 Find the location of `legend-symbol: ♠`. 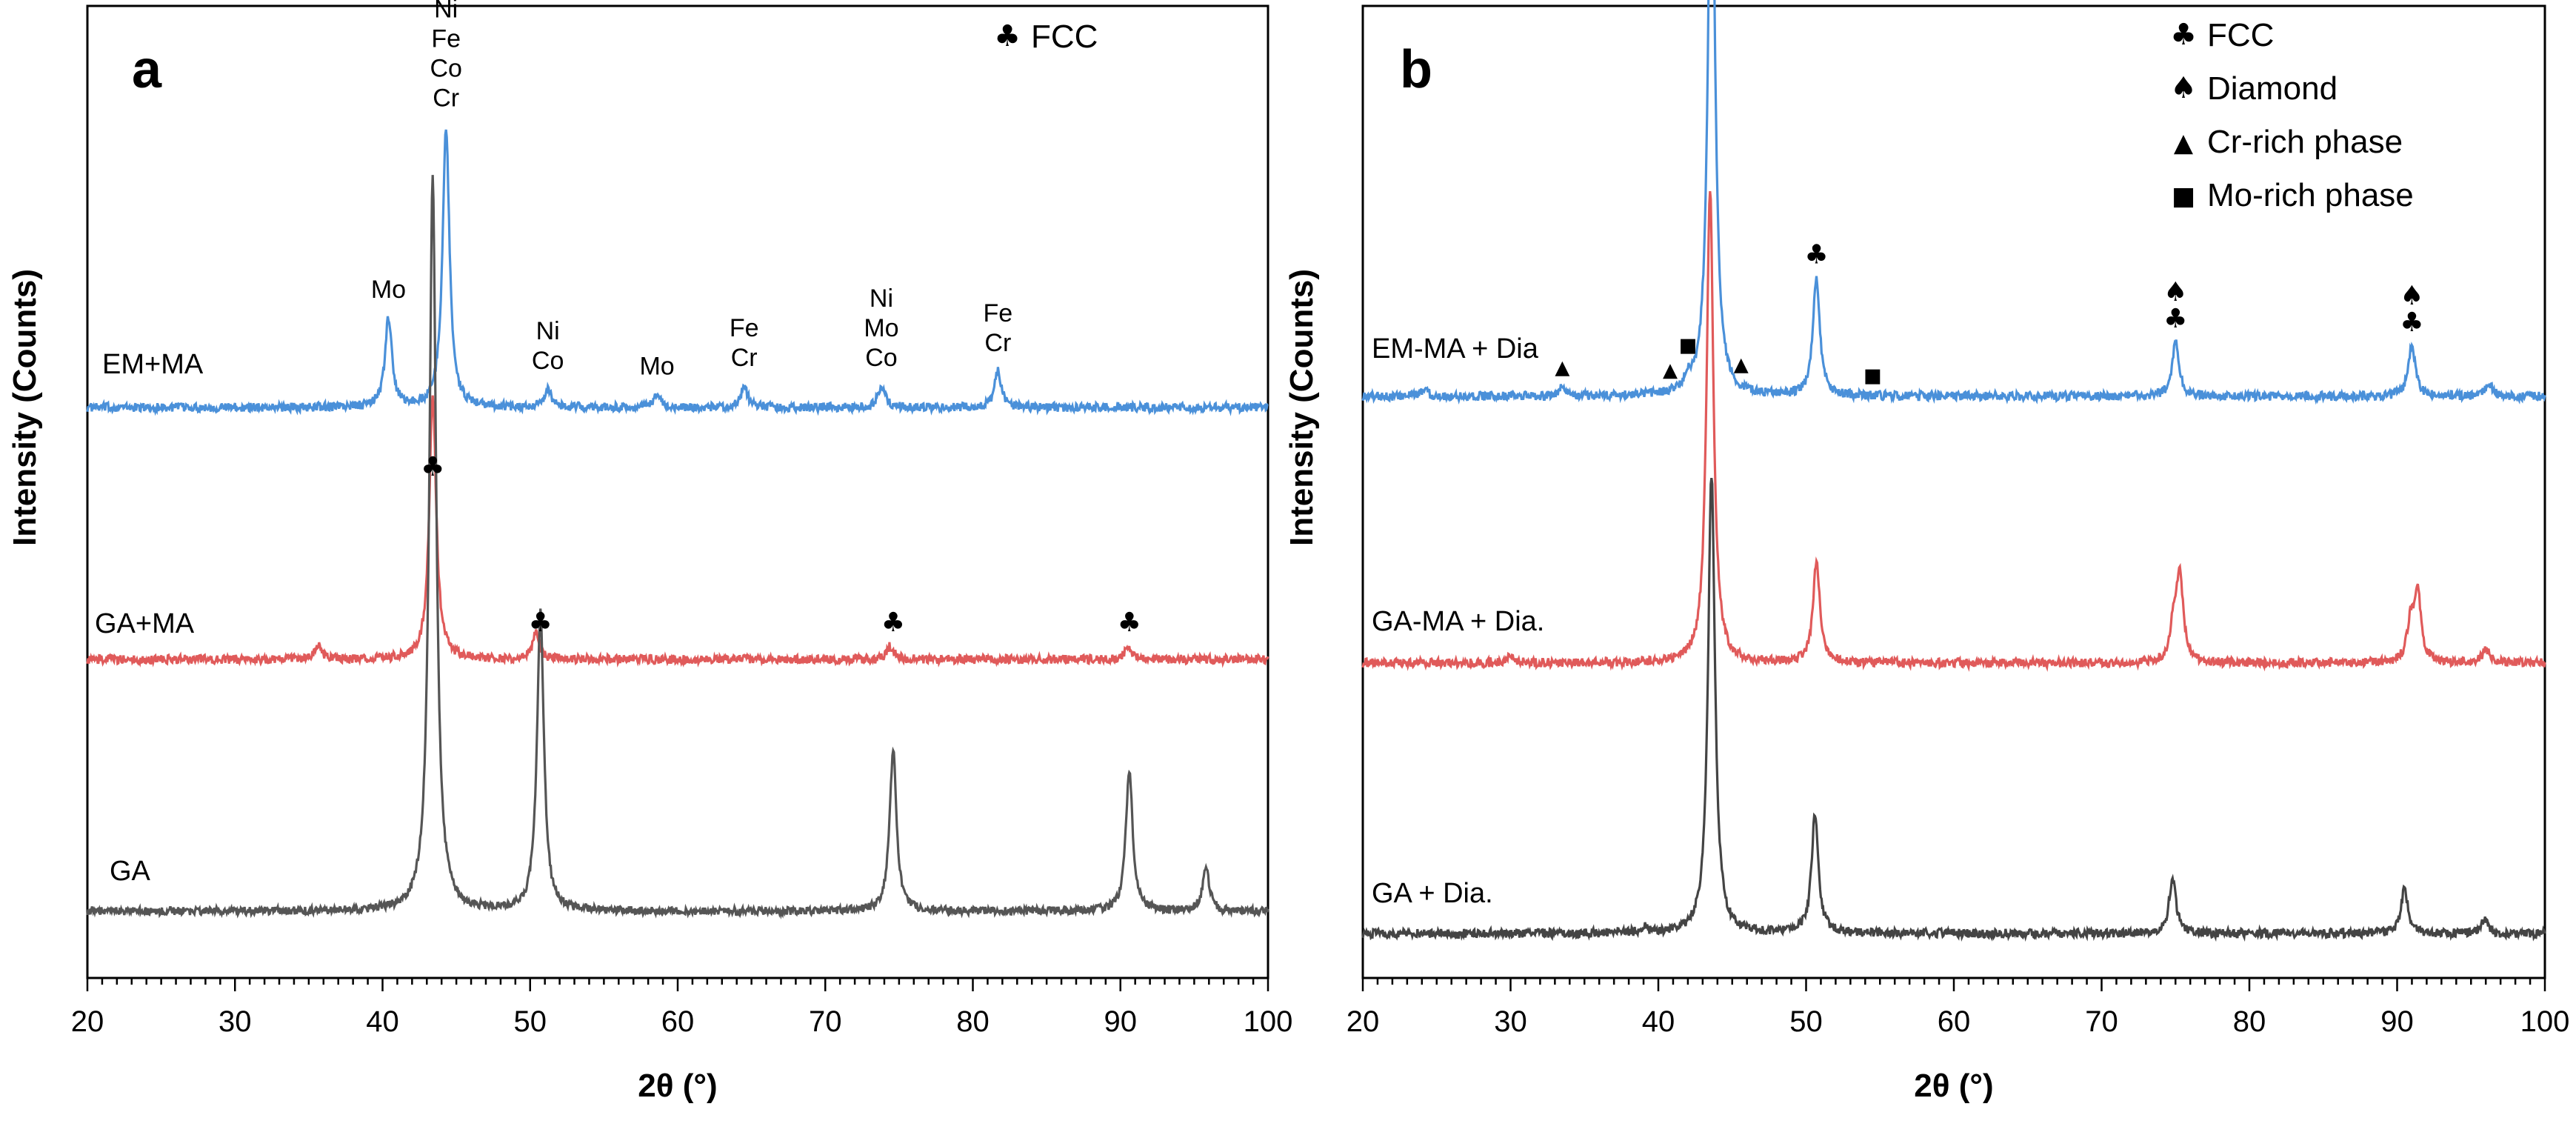

legend-symbol: ♠ is located at coordinates (2183, 88).